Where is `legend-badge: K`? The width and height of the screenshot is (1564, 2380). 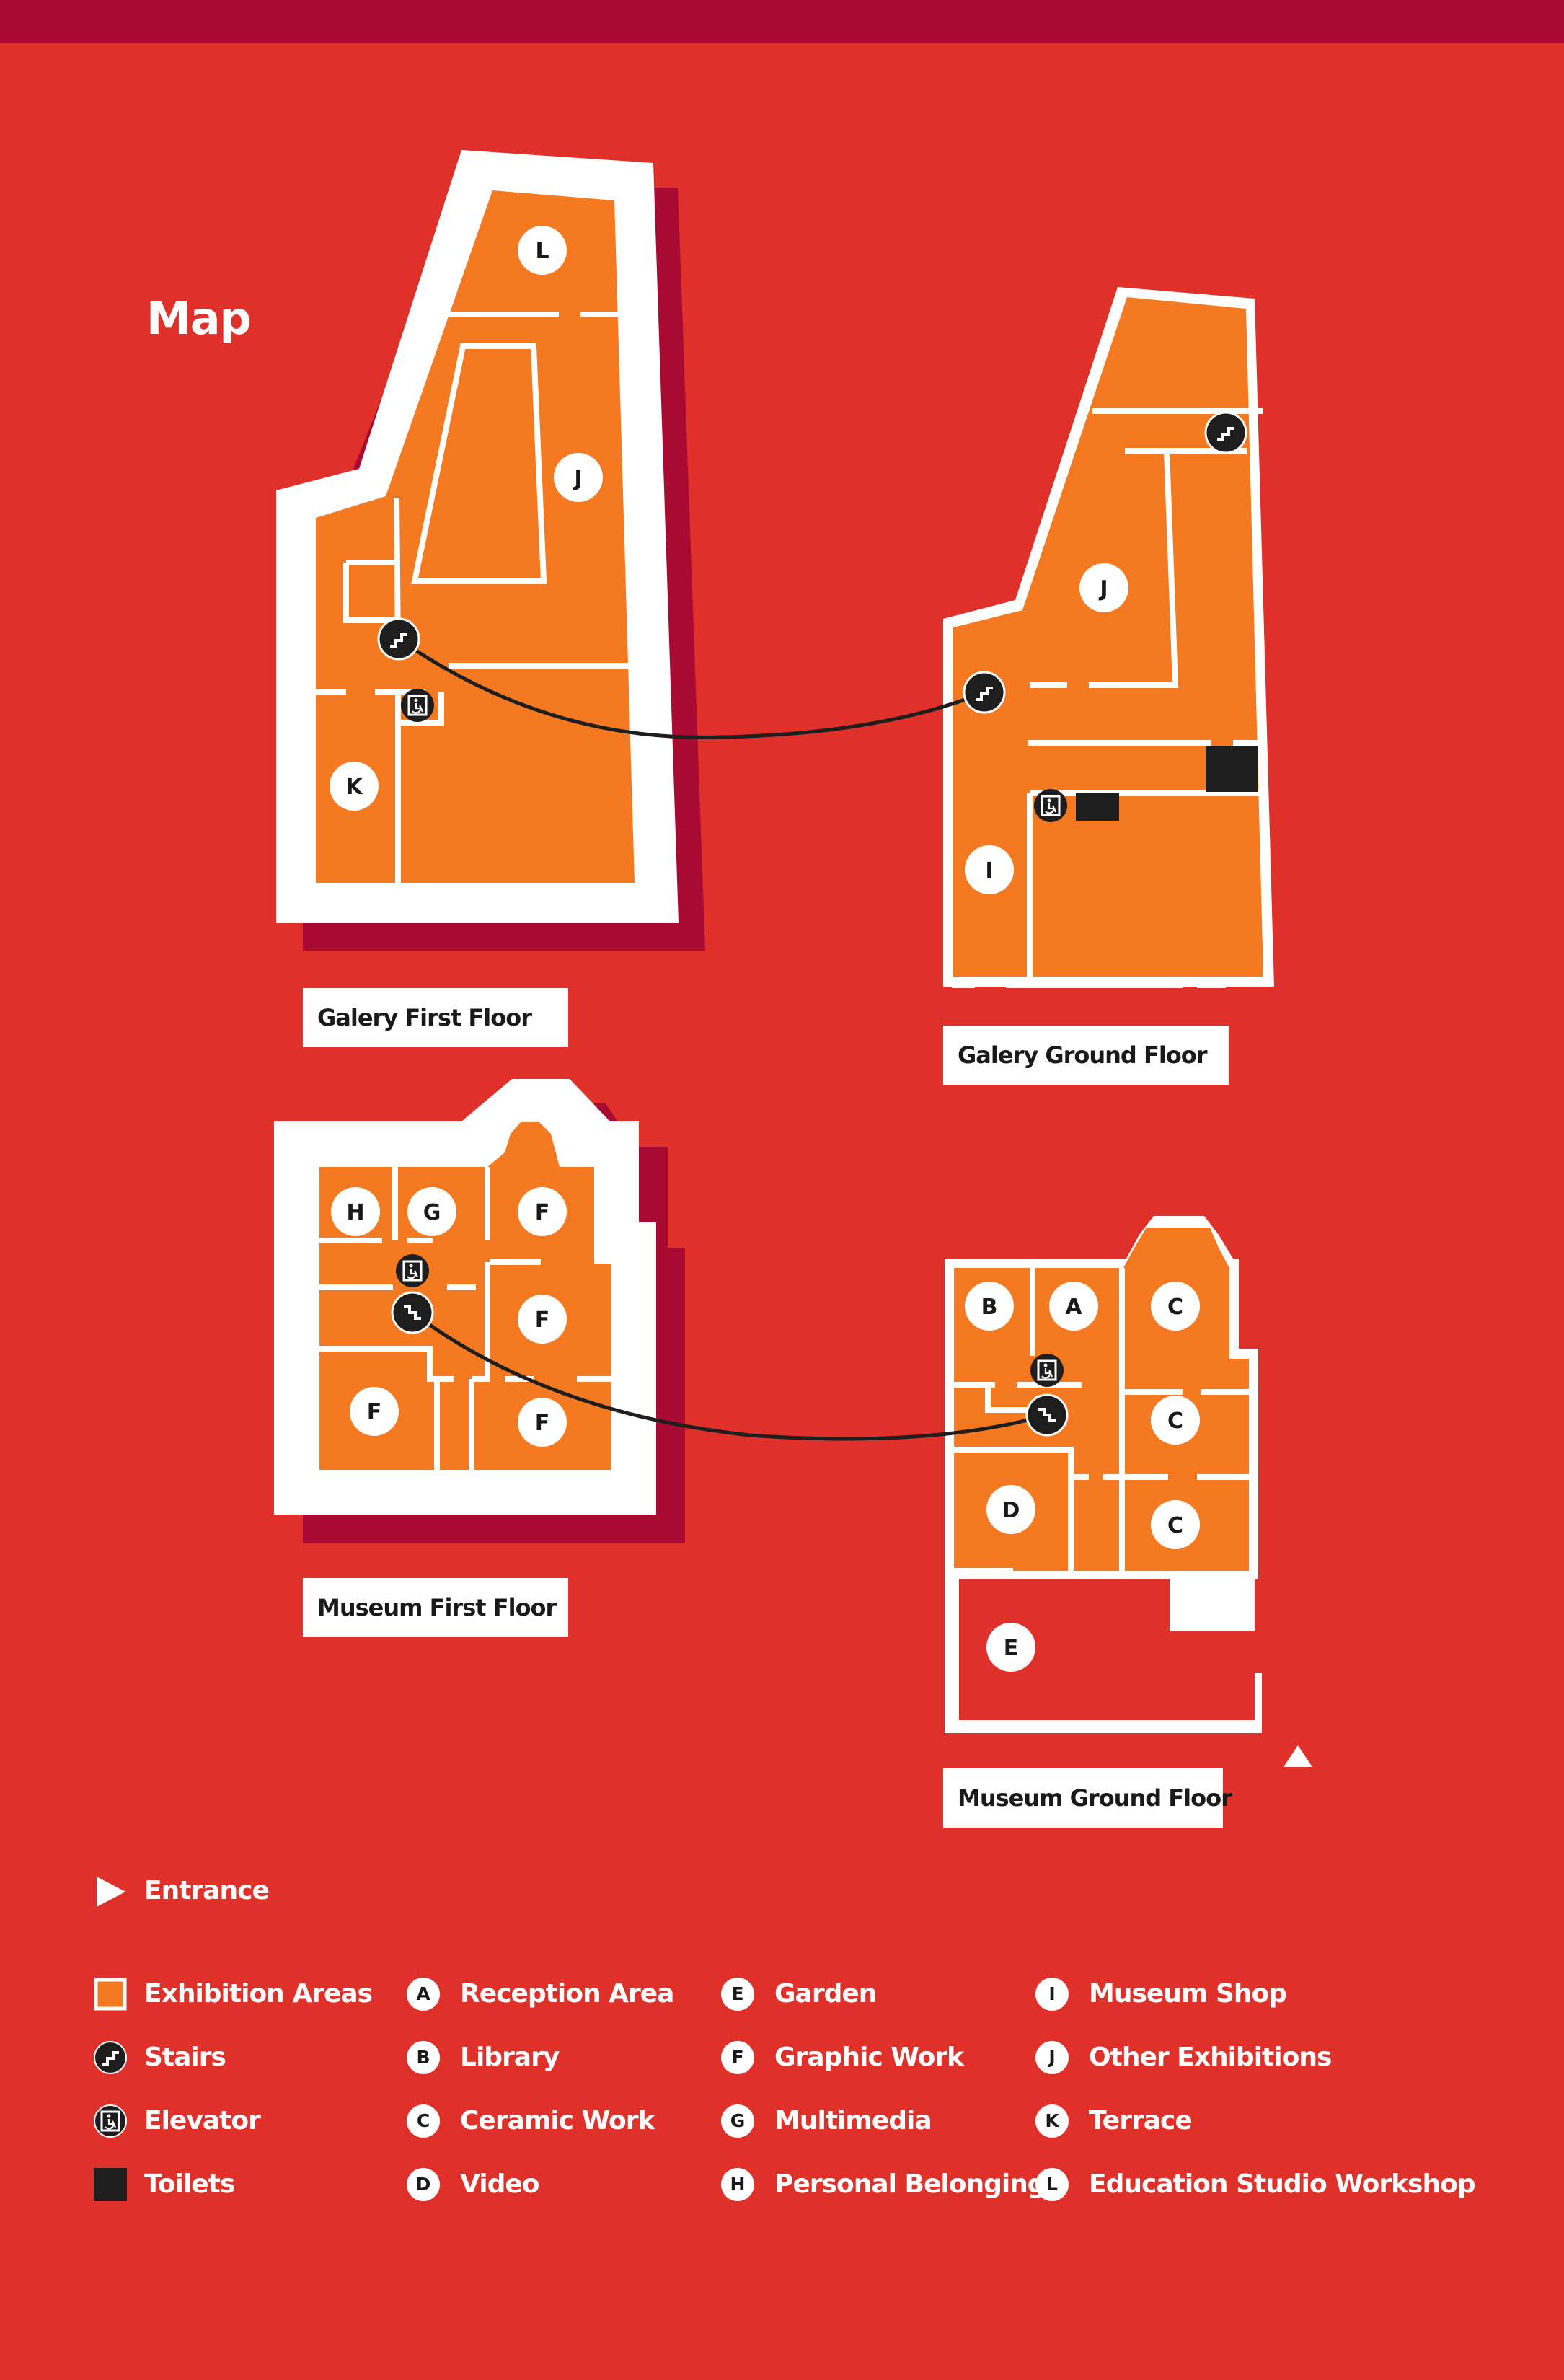 legend-badge: K is located at coordinates (1052, 2121).